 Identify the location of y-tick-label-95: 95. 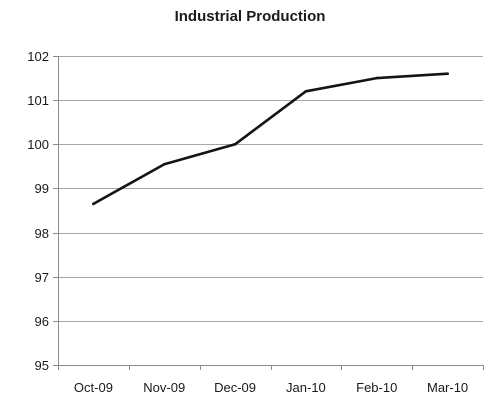
(42, 365).